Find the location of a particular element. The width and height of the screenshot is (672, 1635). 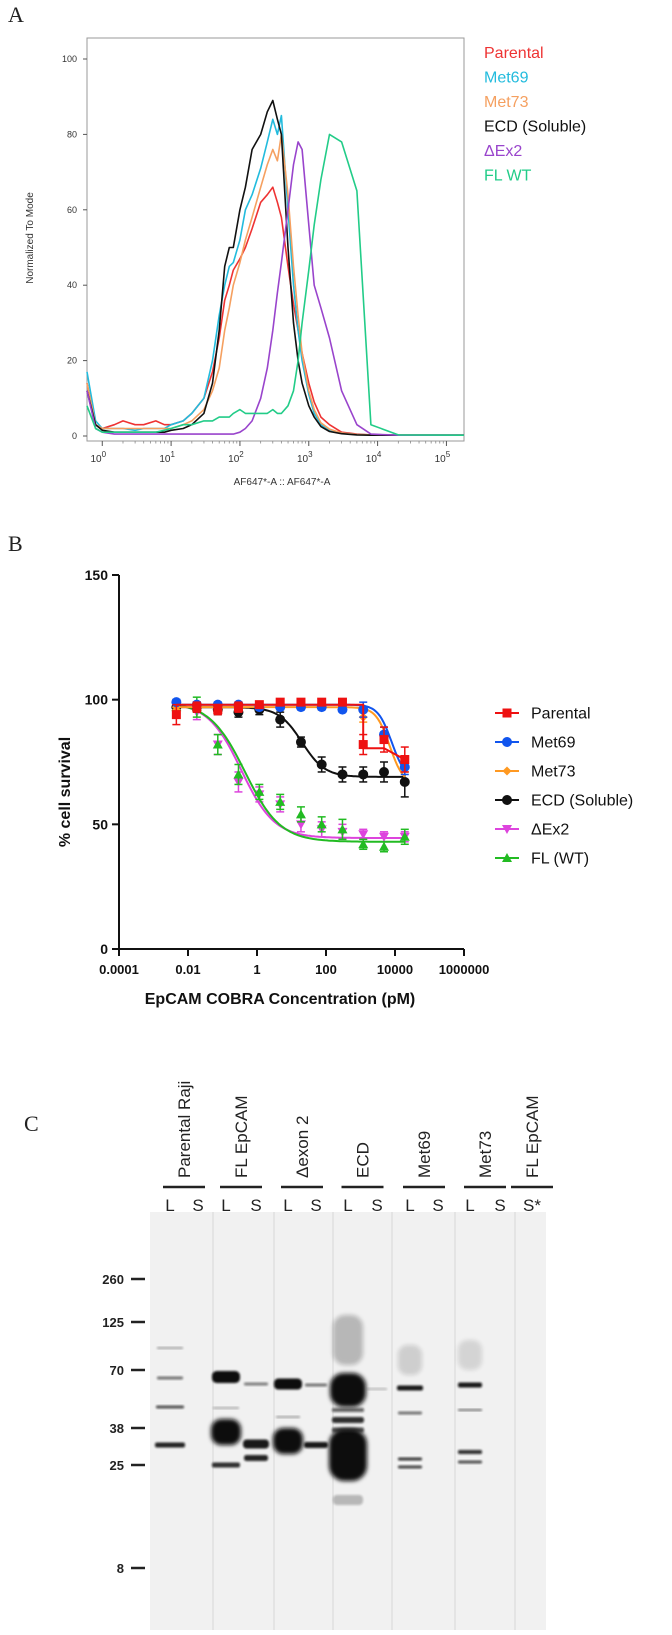

panel-a-label: A is located at coordinates (16, 14).